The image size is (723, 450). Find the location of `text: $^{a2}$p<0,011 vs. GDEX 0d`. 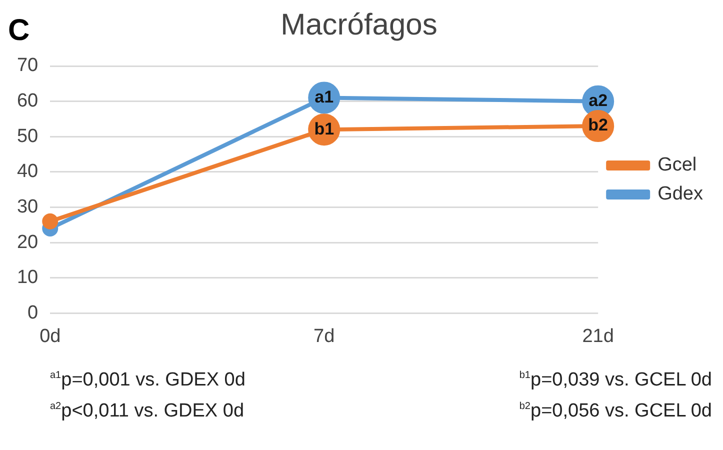

text: $^{a2}$p<0,011 vs. GDEX 0d is located at coordinates (148, 412).